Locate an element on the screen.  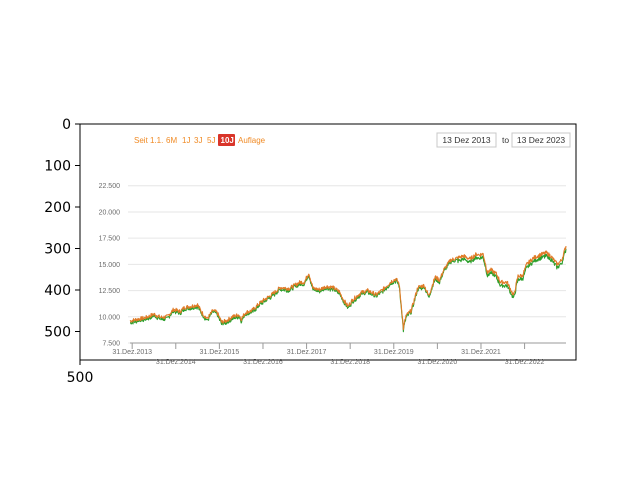
to-date-value: 13 Dez 2023 is located at coordinates (541, 140).